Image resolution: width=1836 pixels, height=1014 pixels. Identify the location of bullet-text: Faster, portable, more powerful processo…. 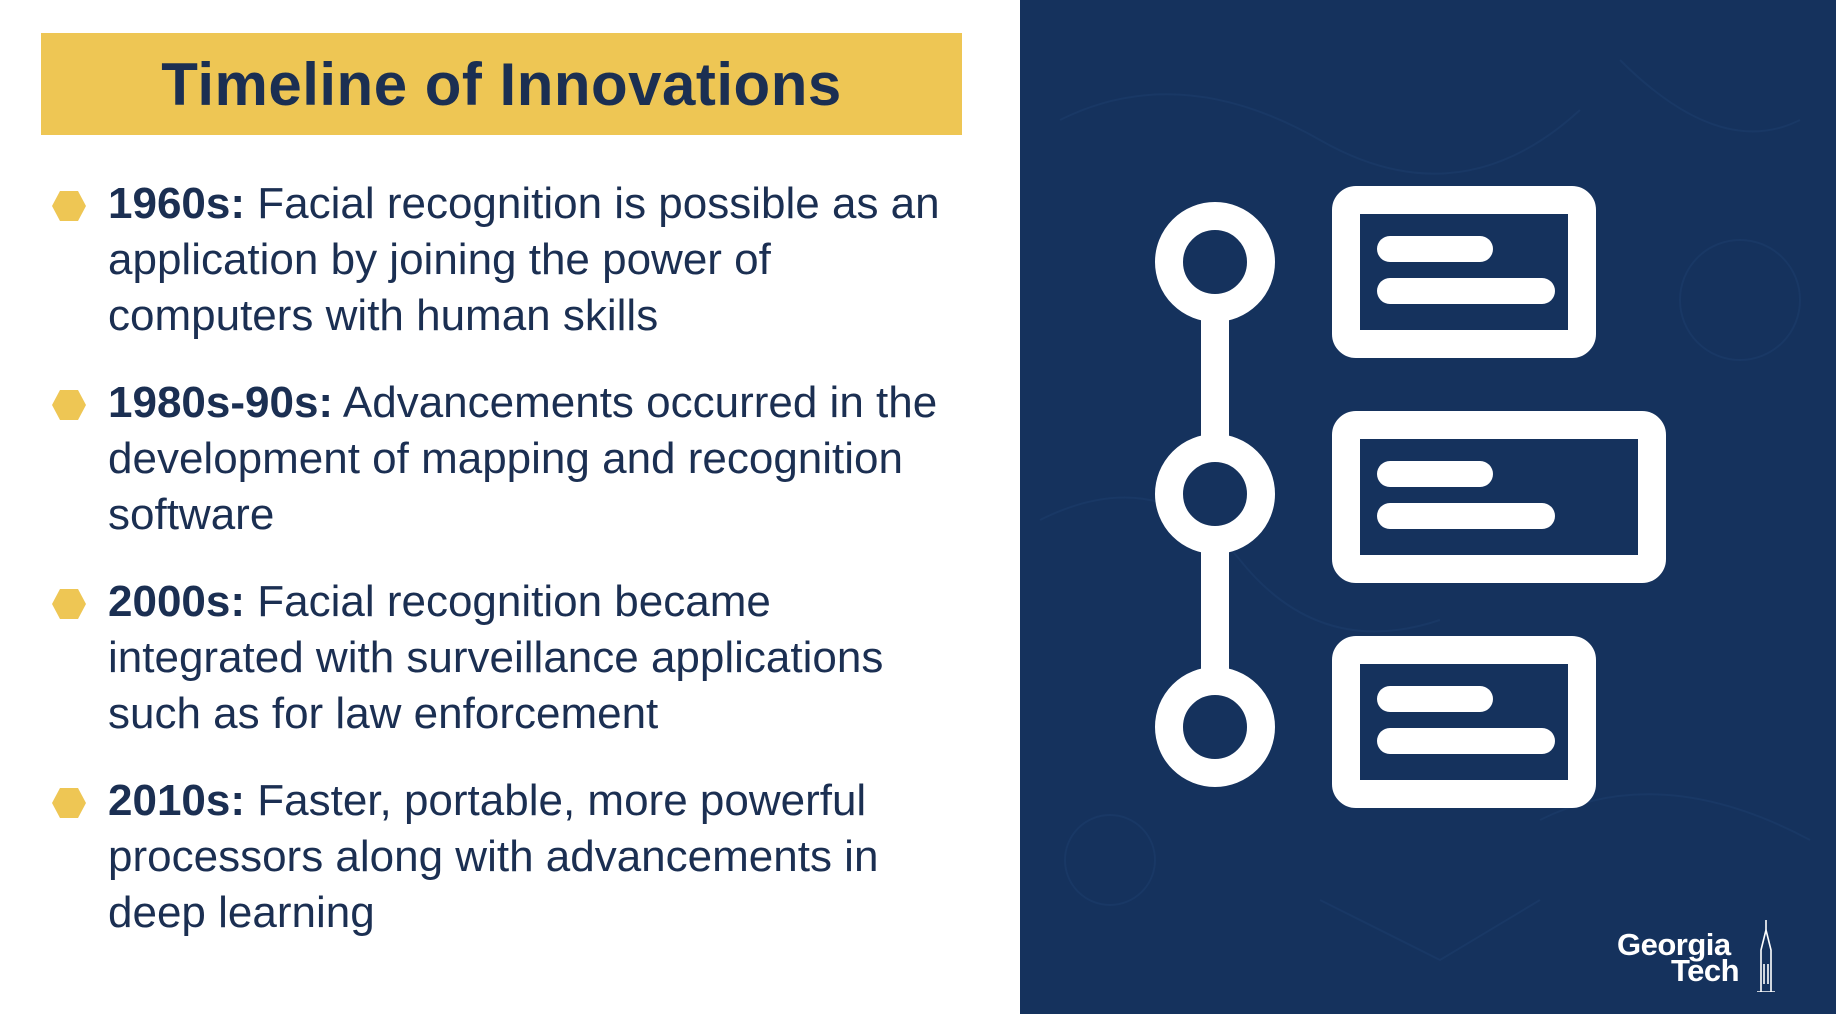
(493, 856).